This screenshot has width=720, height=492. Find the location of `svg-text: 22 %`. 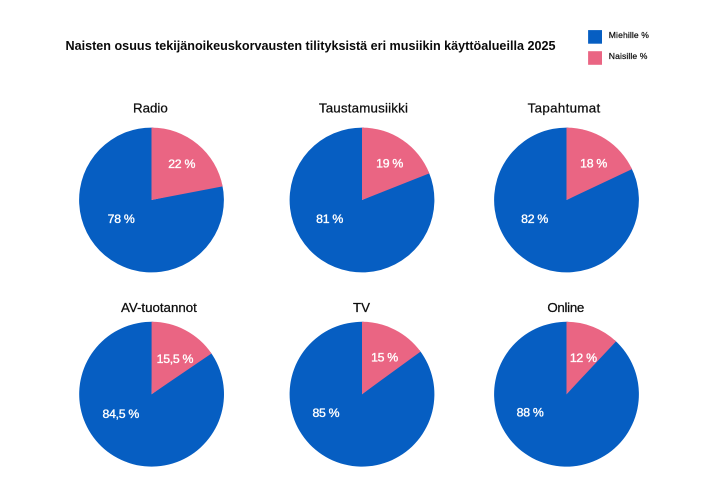

svg-text: 22 % is located at coordinates (181, 164).